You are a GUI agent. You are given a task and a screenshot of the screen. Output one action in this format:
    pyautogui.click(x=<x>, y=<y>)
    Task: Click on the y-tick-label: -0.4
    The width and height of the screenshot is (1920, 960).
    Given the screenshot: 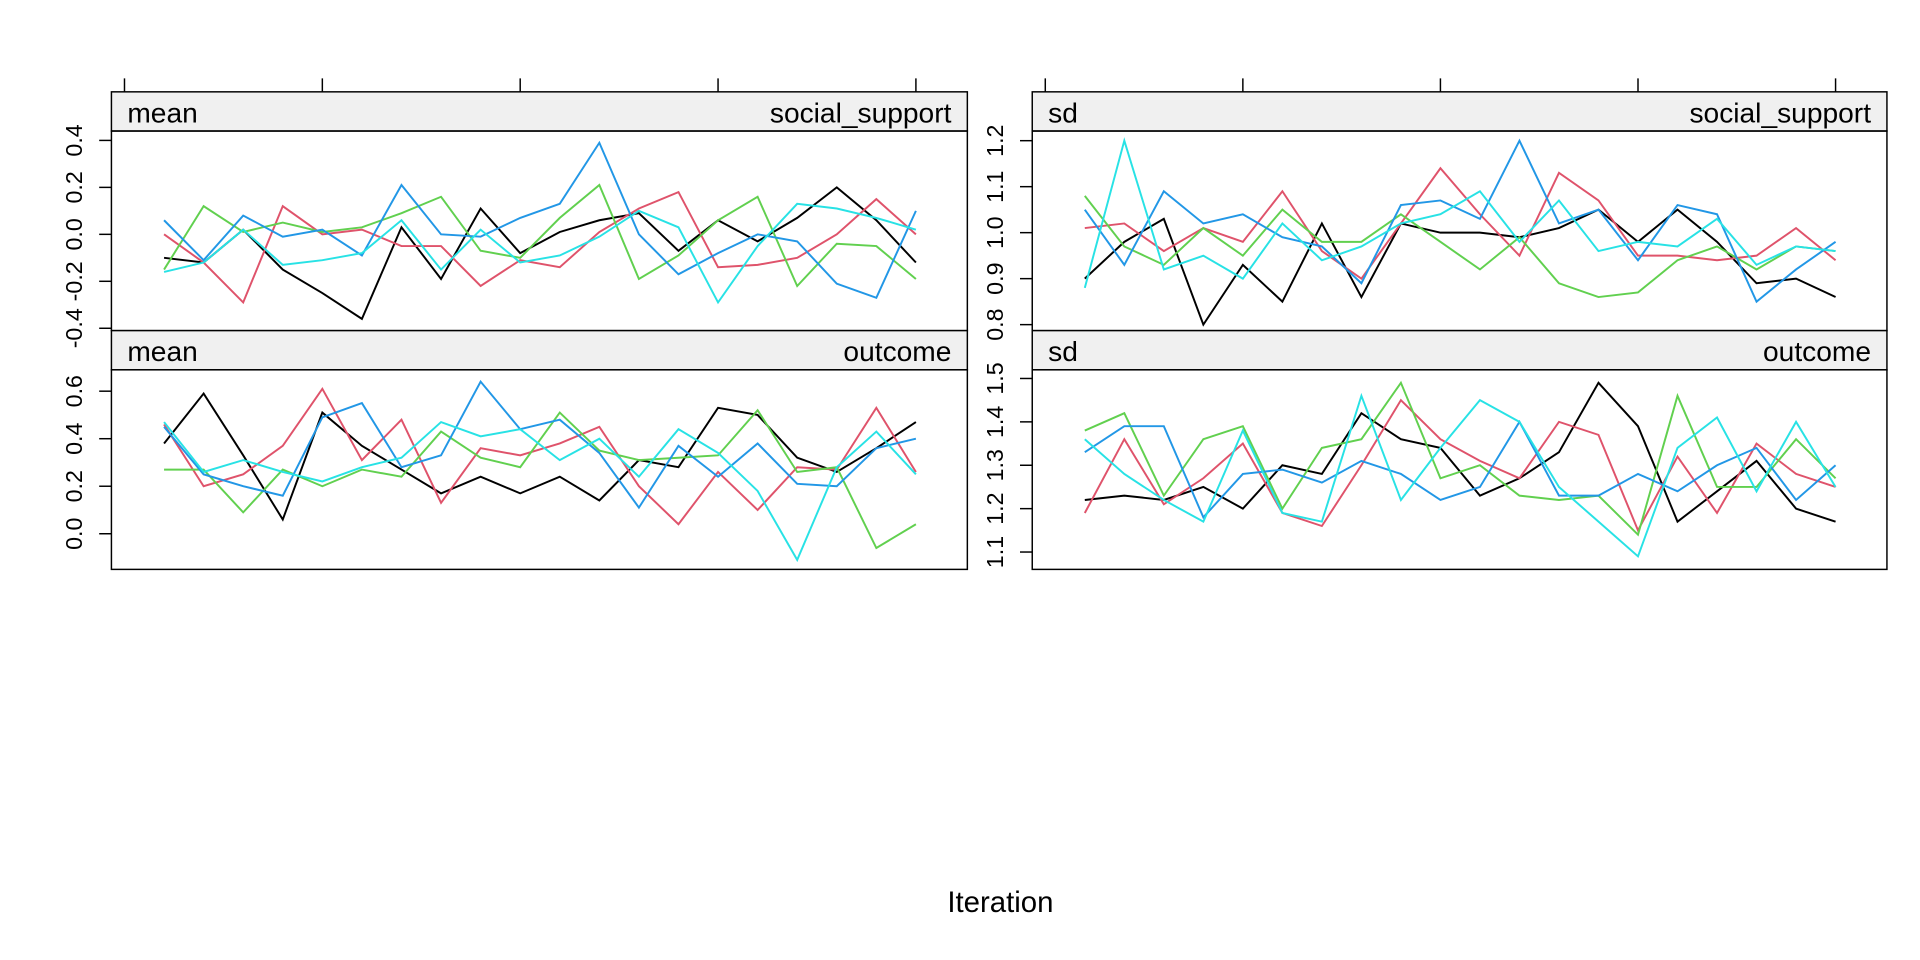 What is the action you would take?
    pyautogui.click(x=74, y=328)
    